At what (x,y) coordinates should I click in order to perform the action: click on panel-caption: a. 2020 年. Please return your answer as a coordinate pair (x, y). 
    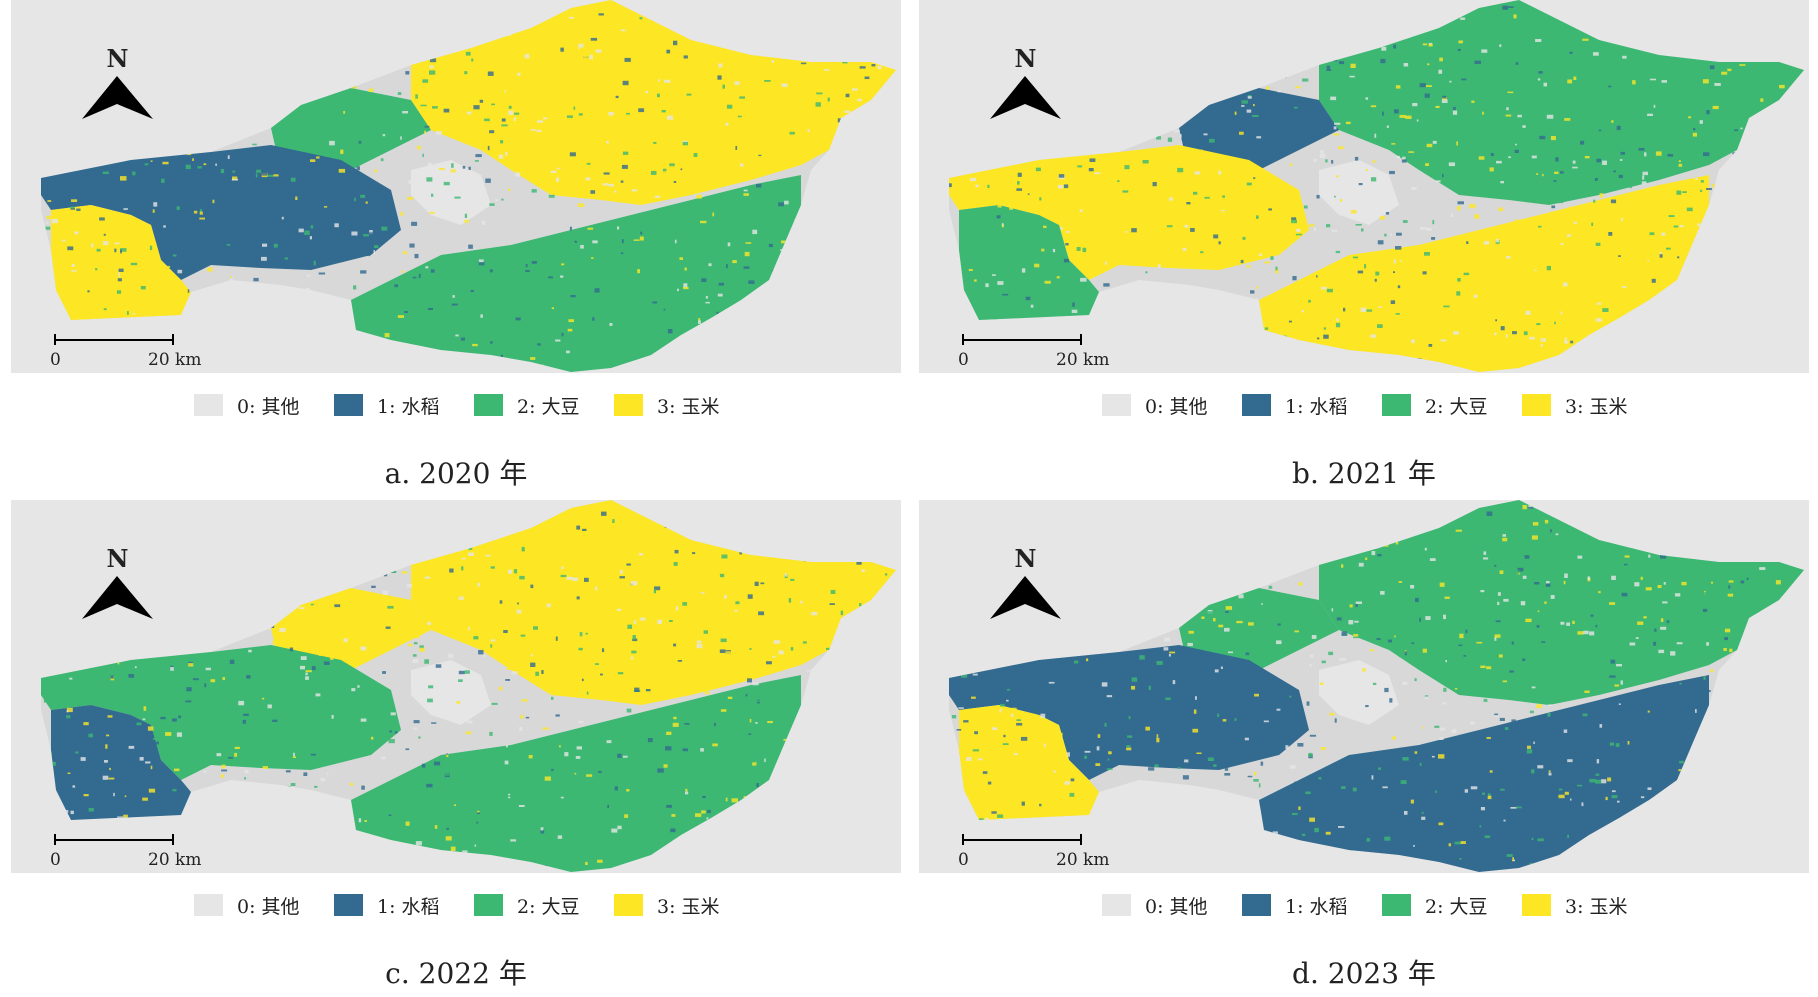
    Looking at the image, I should click on (456, 473).